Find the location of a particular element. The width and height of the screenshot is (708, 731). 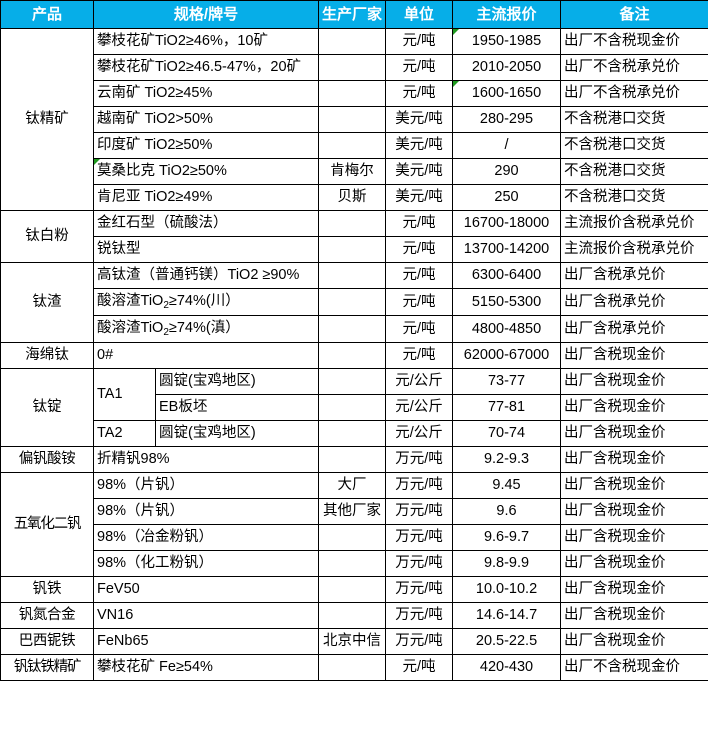

price-cell: 10.0-10.2 is located at coordinates (507, 589).